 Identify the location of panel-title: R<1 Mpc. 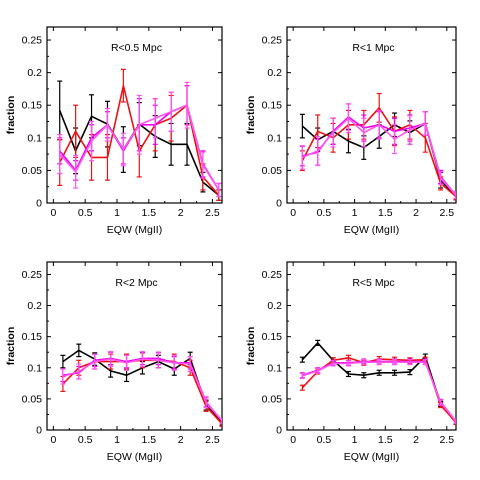
(373, 48).